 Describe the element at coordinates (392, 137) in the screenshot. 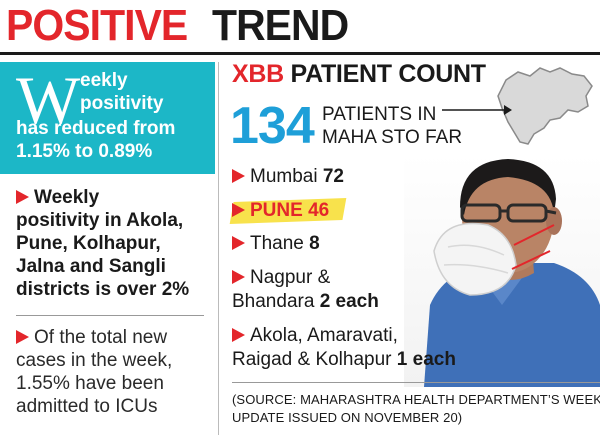

I see `patient-count-label-2: MAHA STO FAR` at that location.